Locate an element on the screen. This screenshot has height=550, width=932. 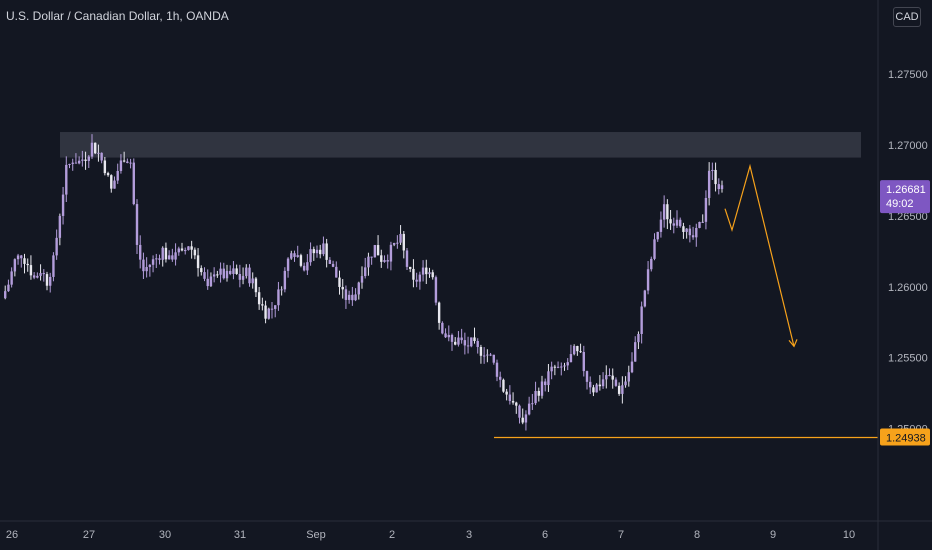
time-tick-label: 6 is located at coordinates (545, 535).